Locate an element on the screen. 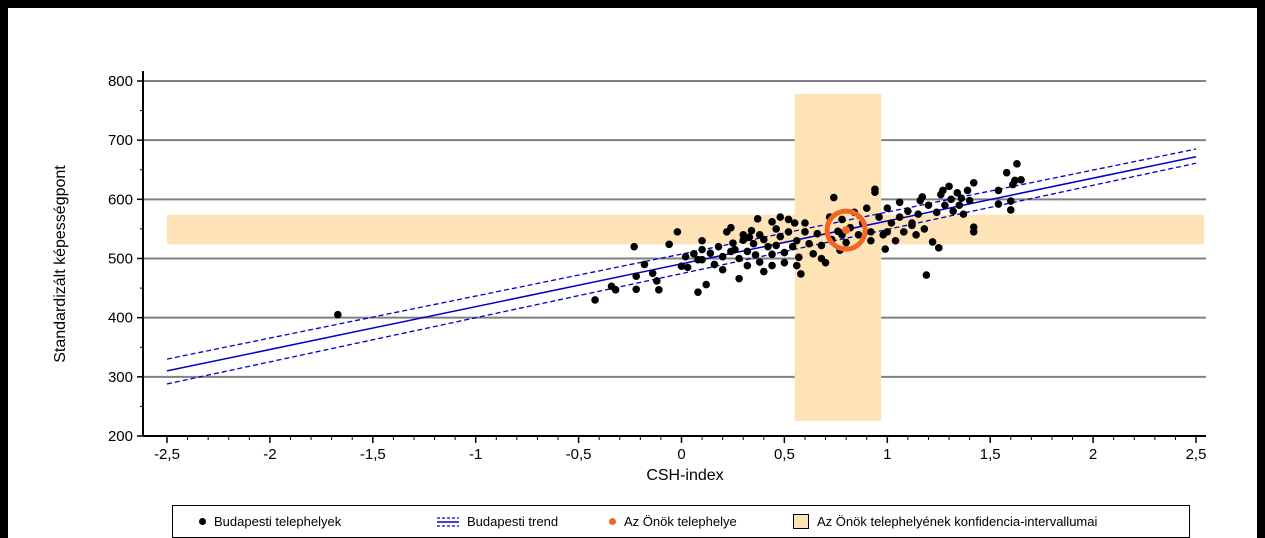  y-tick-label-700: 700 is located at coordinates (120, 140).